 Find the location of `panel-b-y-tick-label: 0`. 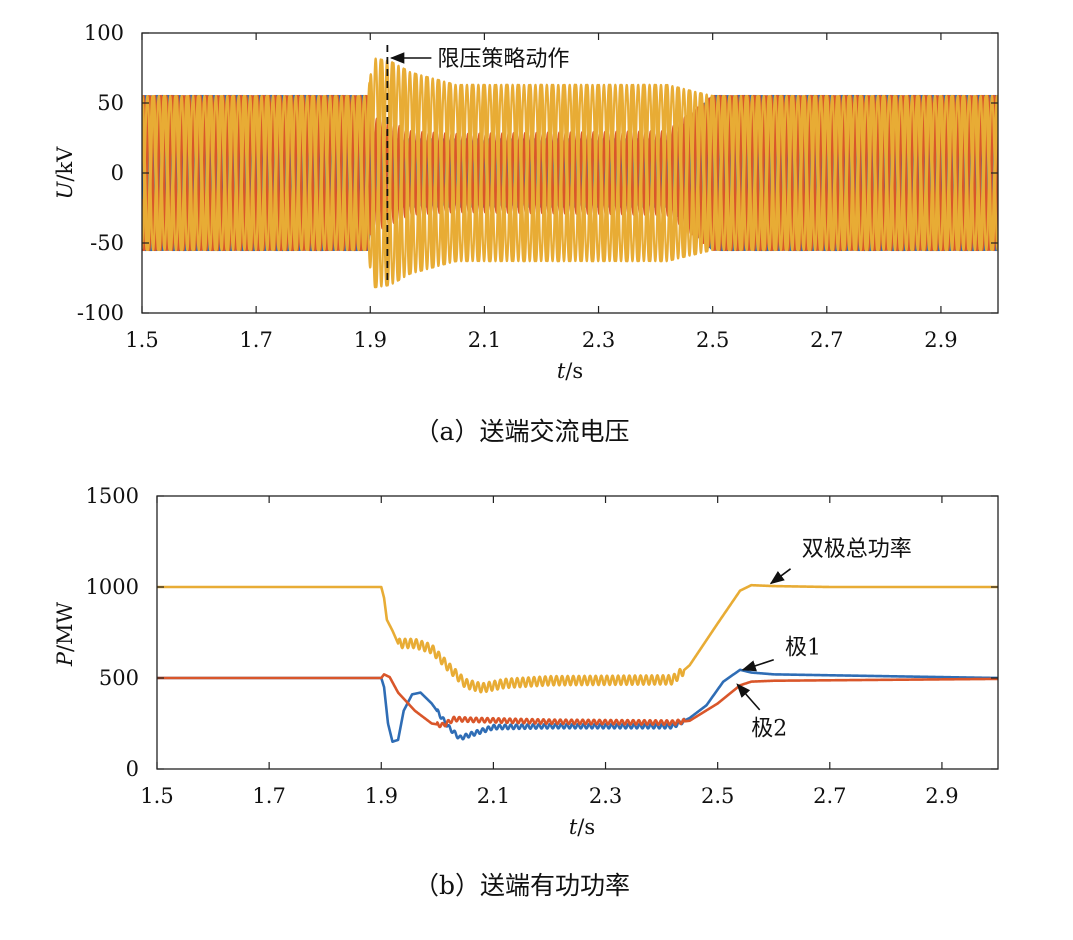

panel-b-y-tick-label: 0 is located at coordinates (132, 769).